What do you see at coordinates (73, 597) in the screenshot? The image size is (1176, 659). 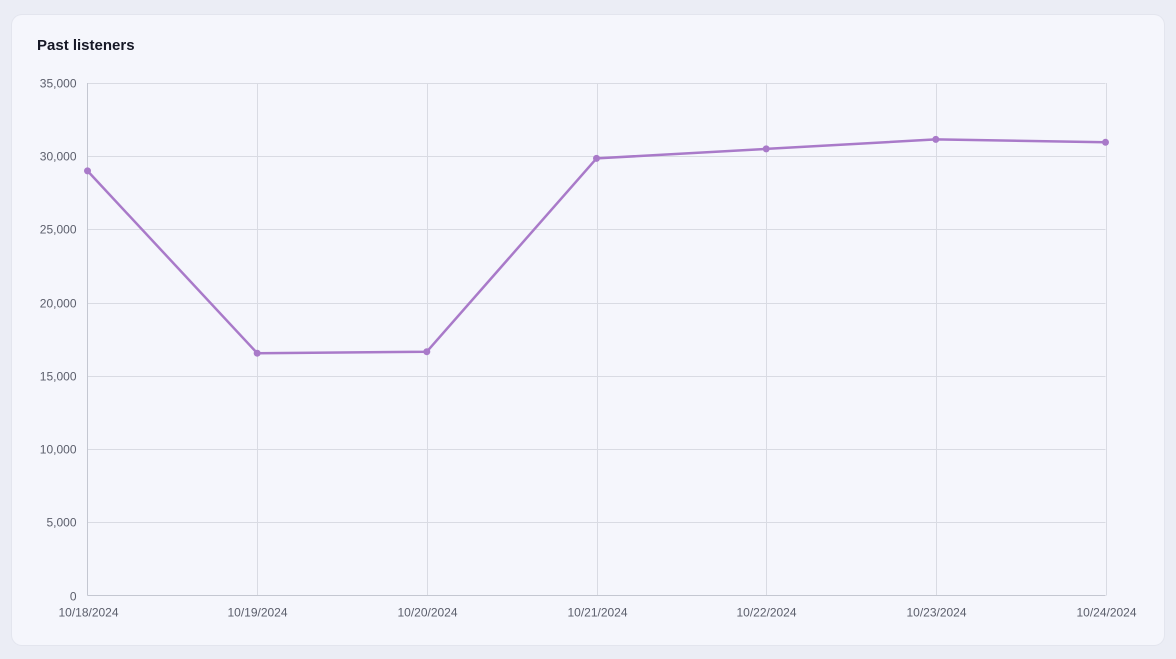 I see `y-tick-label: 0` at bounding box center [73, 597].